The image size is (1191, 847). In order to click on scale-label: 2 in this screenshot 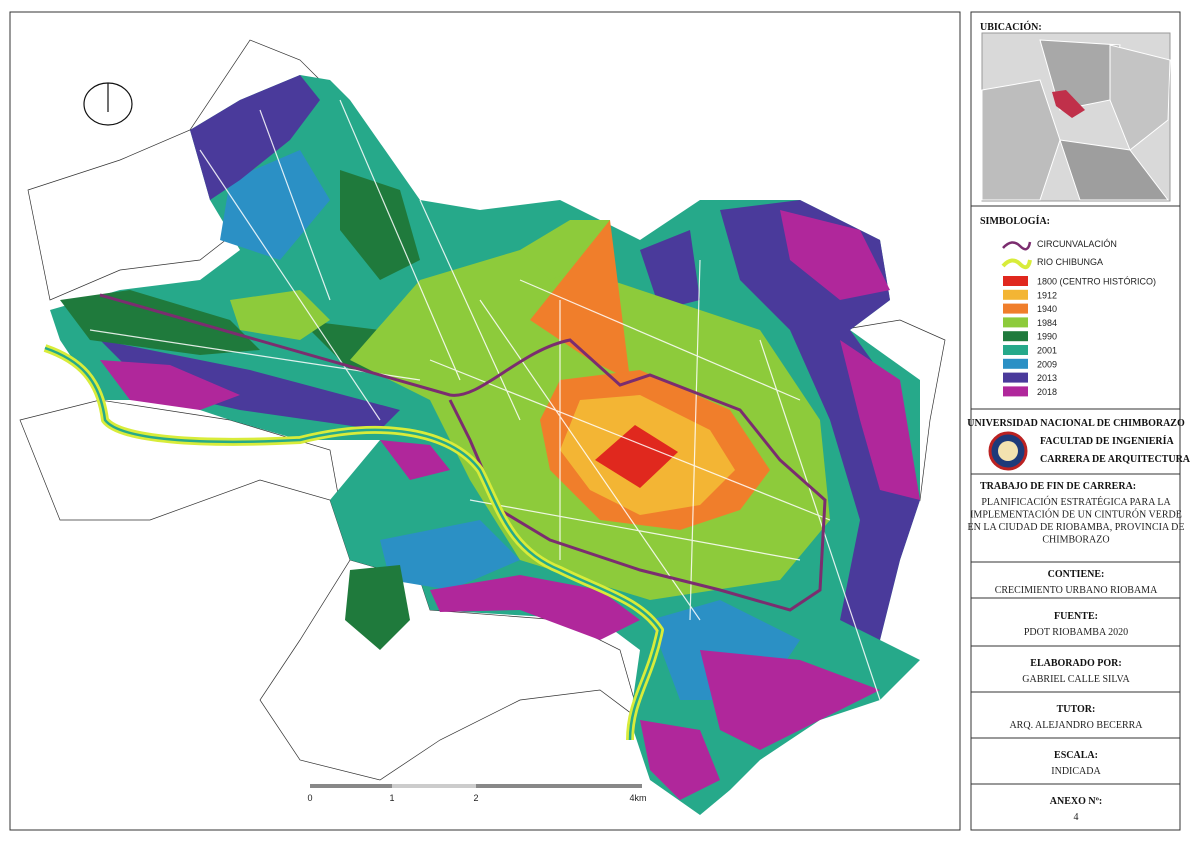, I will do `click(475, 798)`.